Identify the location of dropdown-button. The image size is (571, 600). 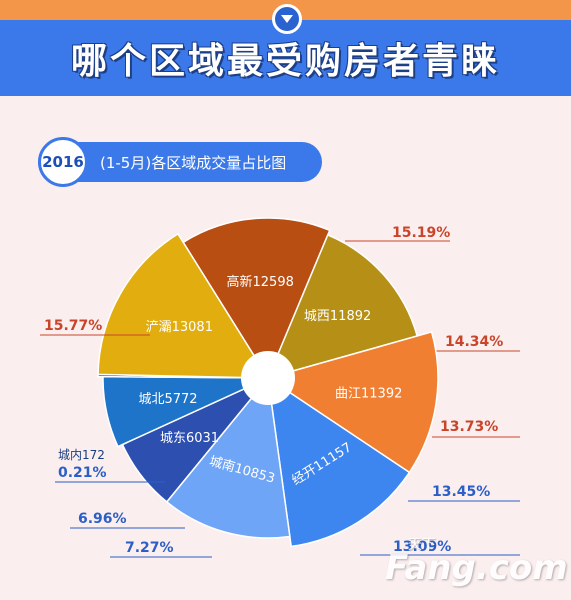
(287, 19).